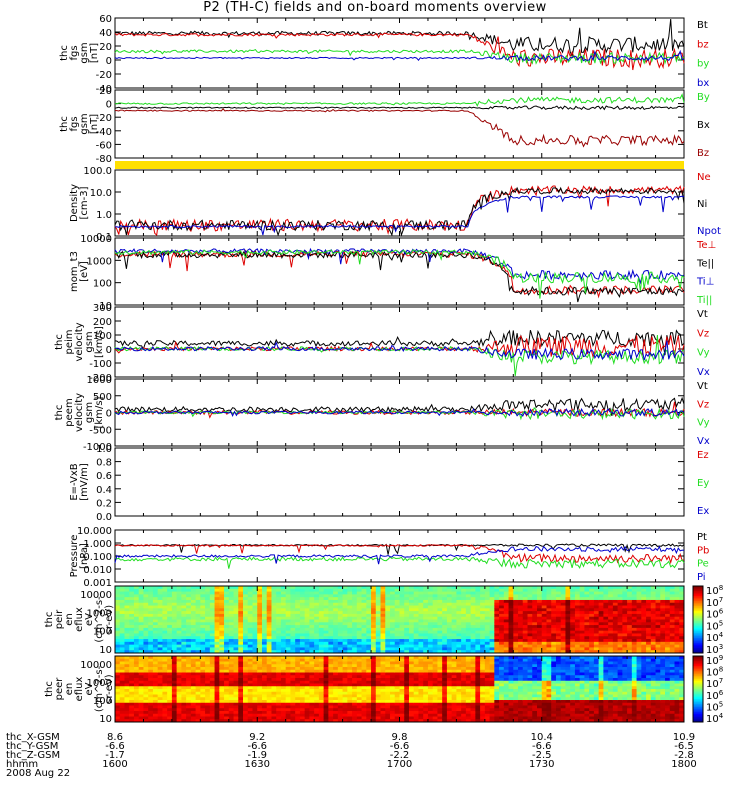  What do you see at coordinates (99, 412) in the screenshot?
I see `peem-velocity-ylabel-line: [km/s]` at bounding box center [99, 412].